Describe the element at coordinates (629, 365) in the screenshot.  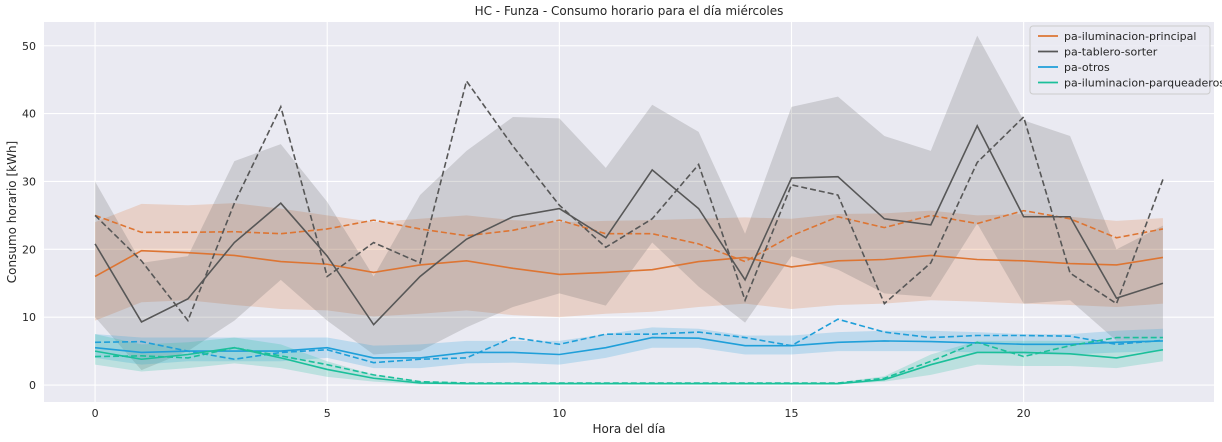
I see `line-pa-iluminacion-parqueaderos` at that location.